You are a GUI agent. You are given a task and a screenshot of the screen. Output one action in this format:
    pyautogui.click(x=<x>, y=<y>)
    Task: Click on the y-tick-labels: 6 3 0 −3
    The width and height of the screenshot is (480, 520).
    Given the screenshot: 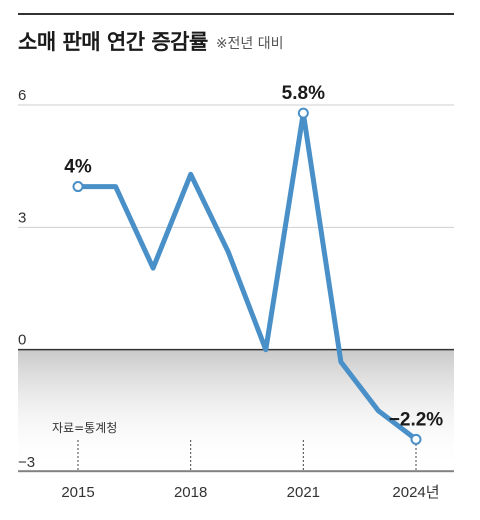 What is the action you would take?
    pyautogui.click(x=26, y=279)
    